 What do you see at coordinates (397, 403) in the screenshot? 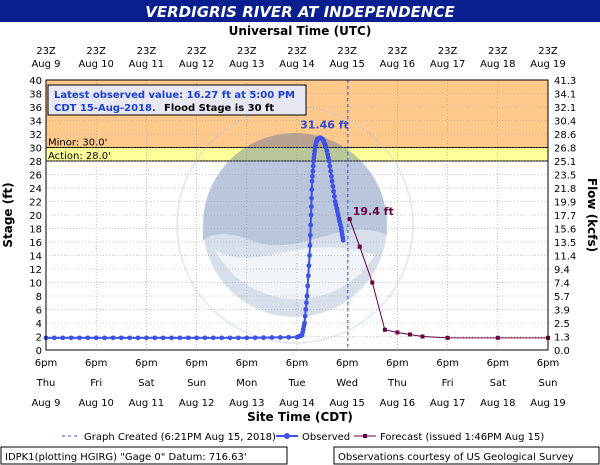
I see `bottom-date-label: Aug 16` at bounding box center [397, 403].